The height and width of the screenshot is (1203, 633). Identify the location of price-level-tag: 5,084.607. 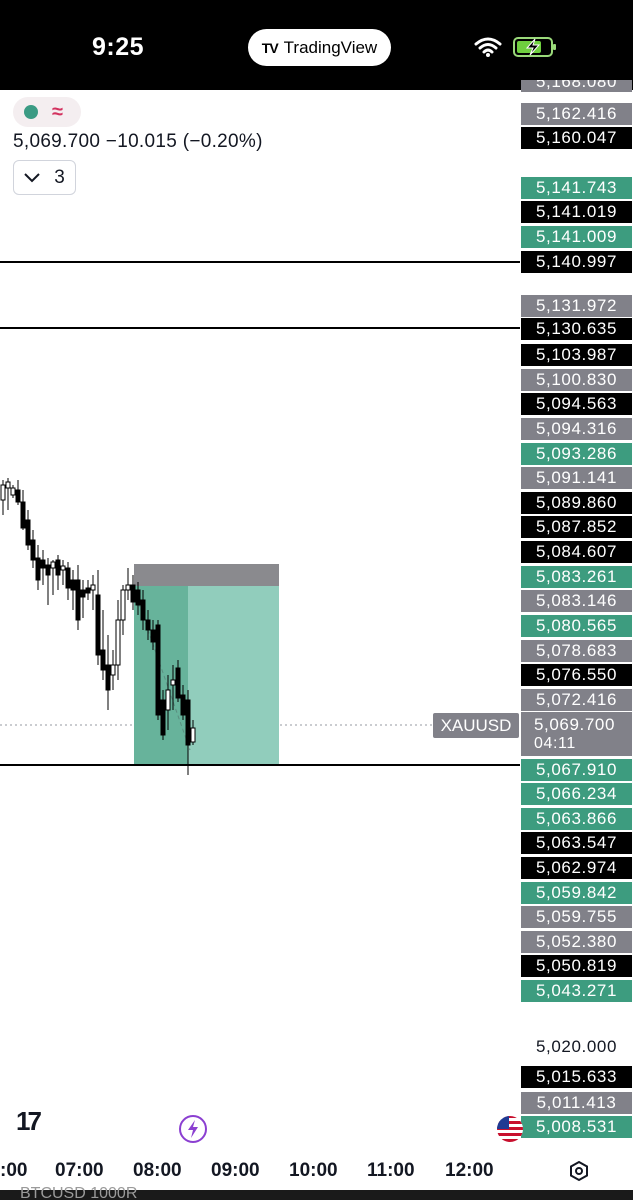
(576, 552).